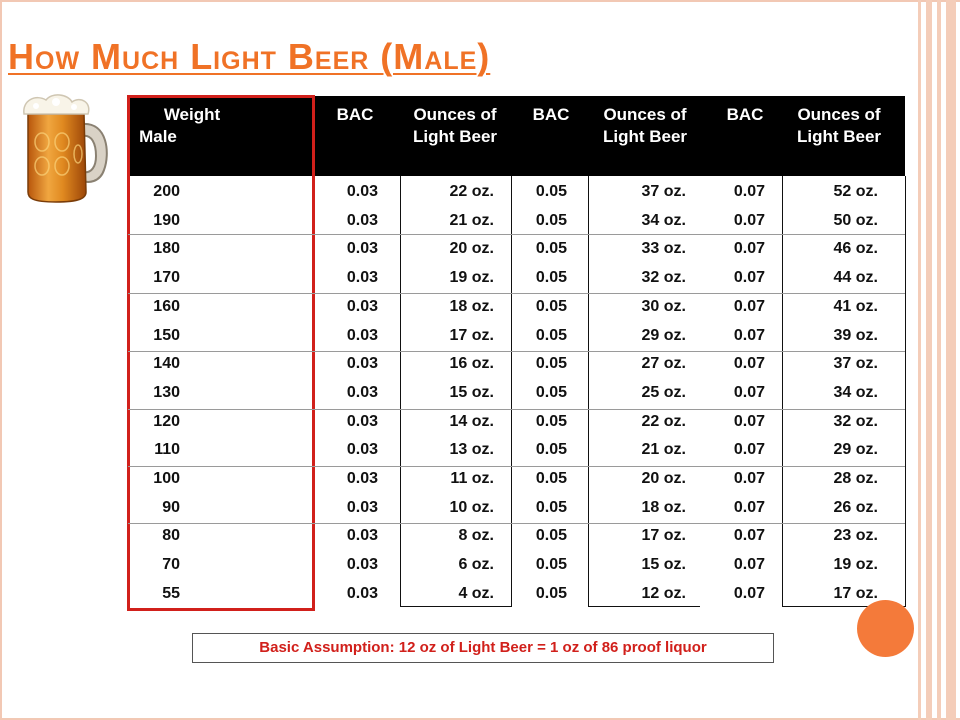  Describe the element at coordinates (885, 628) in the screenshot. I see `decorative-circle` at that location.